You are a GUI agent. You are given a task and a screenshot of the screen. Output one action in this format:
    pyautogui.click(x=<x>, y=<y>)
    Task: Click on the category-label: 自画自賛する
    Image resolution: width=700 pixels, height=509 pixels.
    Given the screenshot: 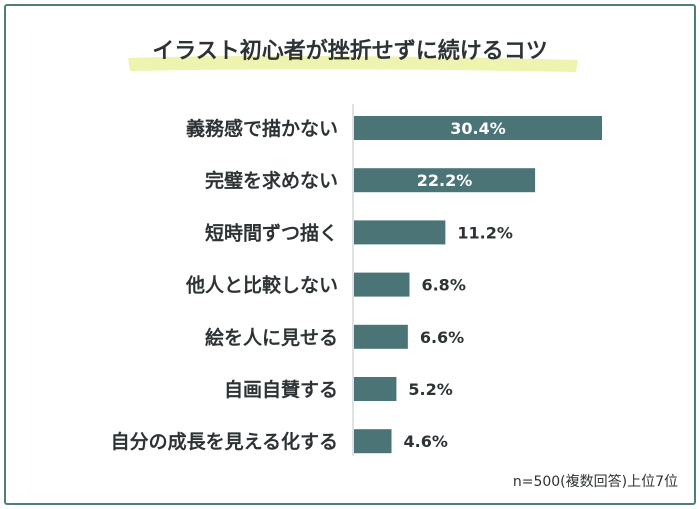 What is the action you would take?
    pyautogui.click(x=281, y=389)
    